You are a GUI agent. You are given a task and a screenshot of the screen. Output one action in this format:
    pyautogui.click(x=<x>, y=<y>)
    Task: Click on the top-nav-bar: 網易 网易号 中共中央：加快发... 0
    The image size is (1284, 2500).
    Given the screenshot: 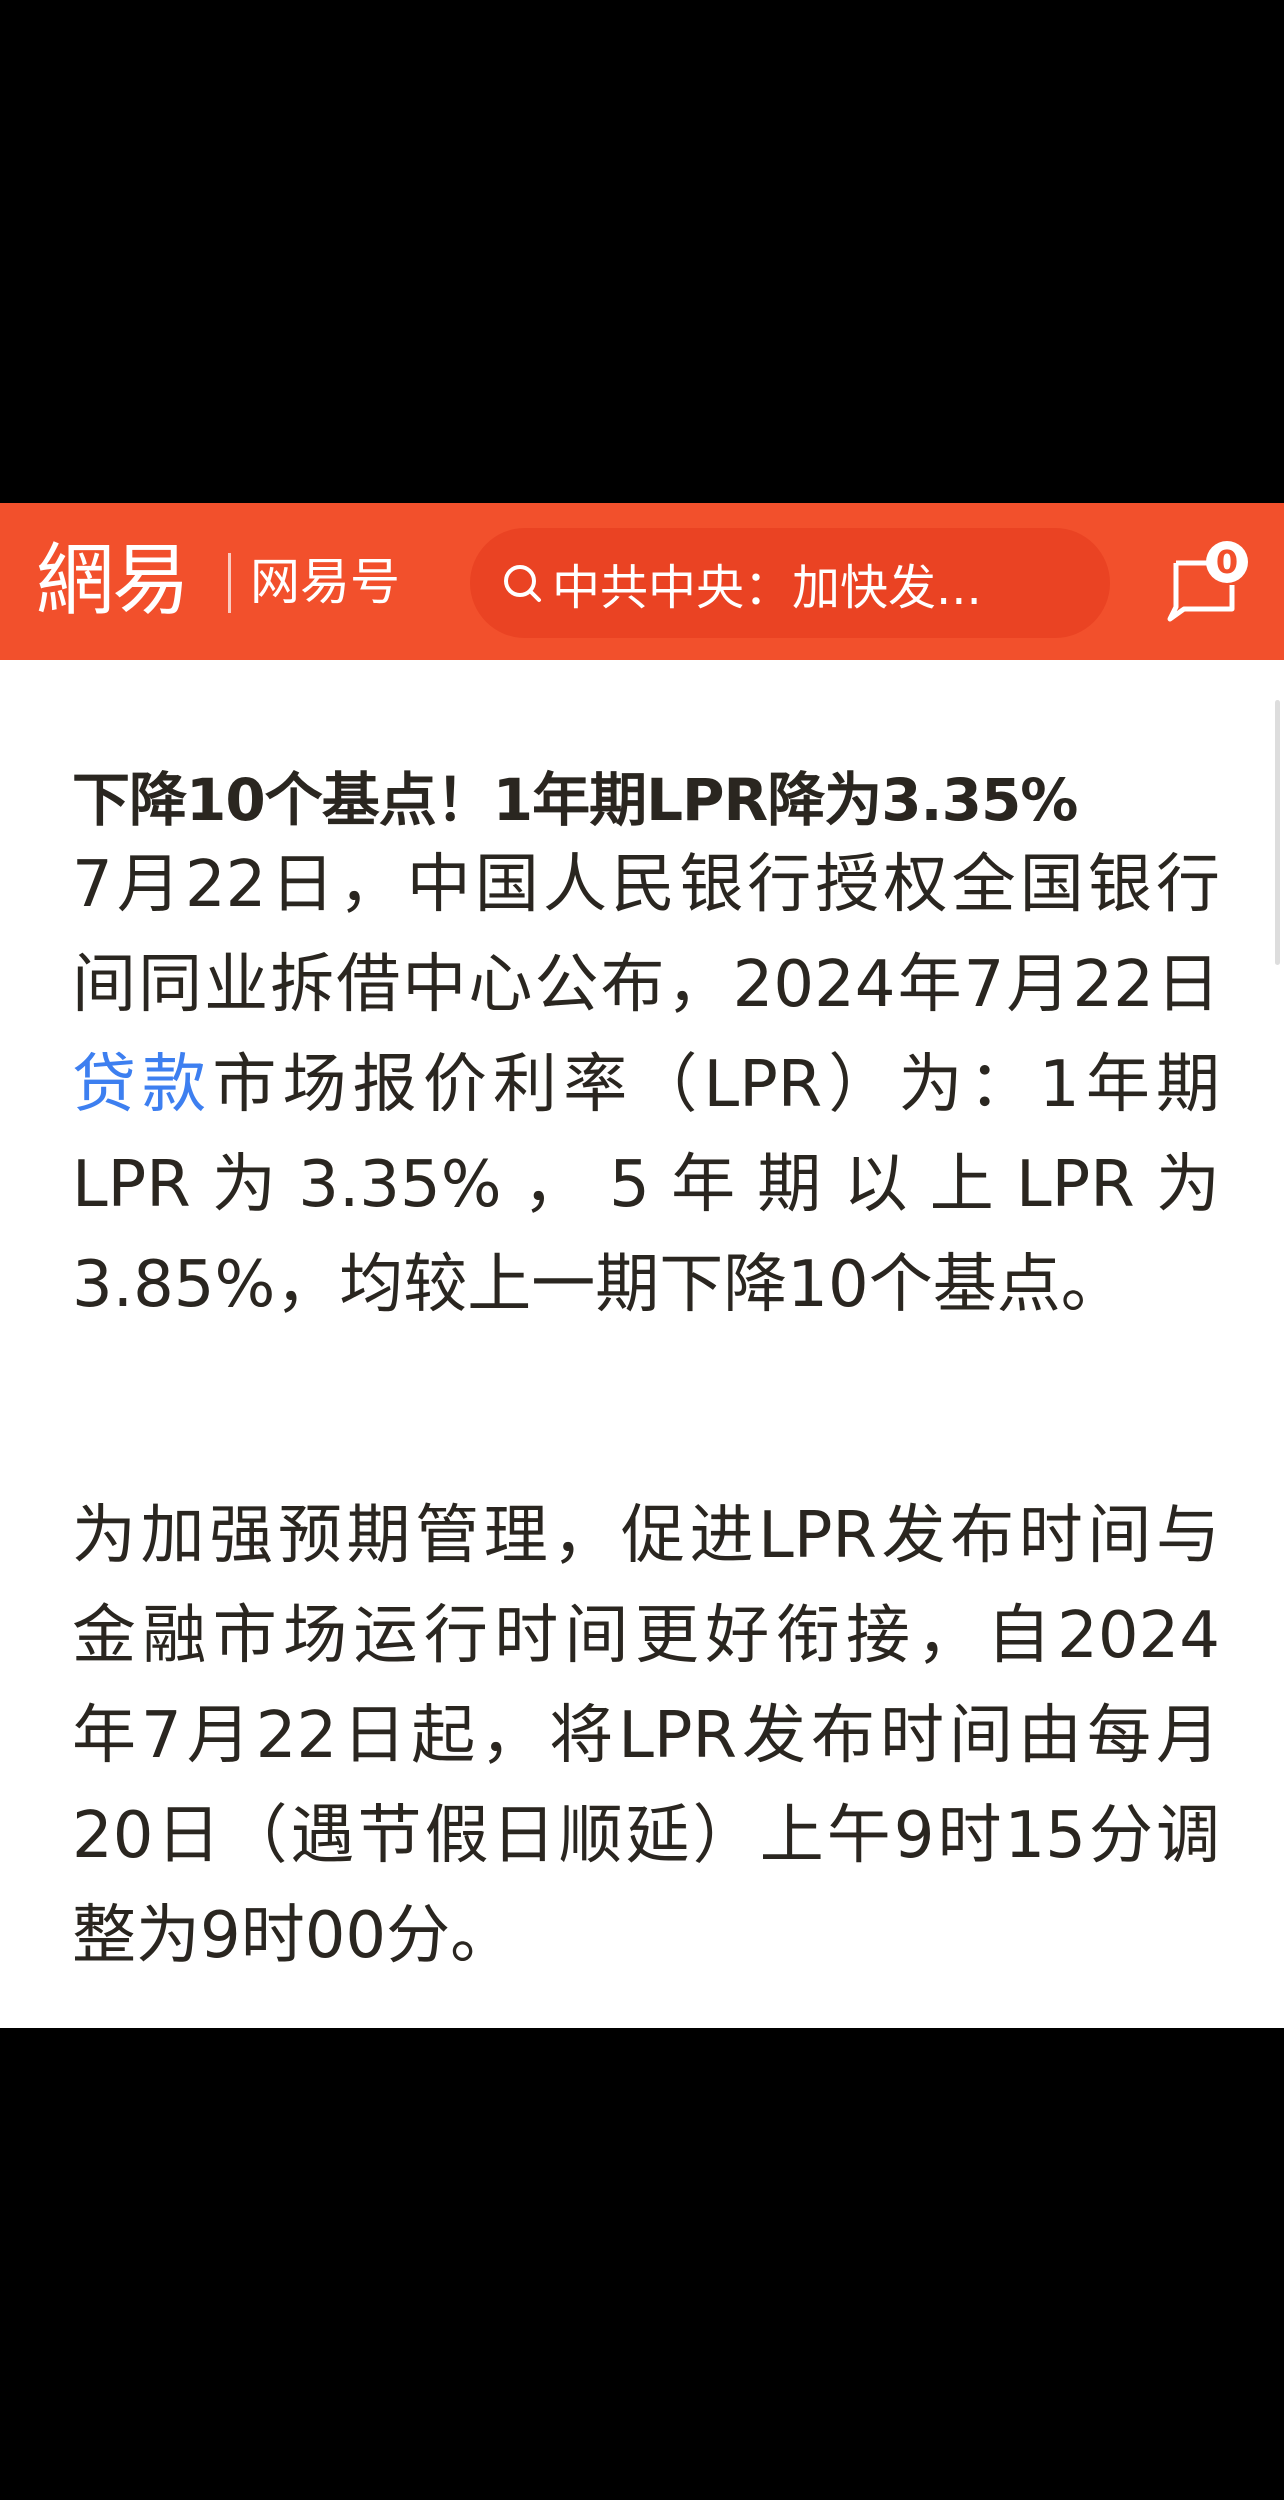 What is the action you would take?
    pyautogui.click(x=642, y=581)
    